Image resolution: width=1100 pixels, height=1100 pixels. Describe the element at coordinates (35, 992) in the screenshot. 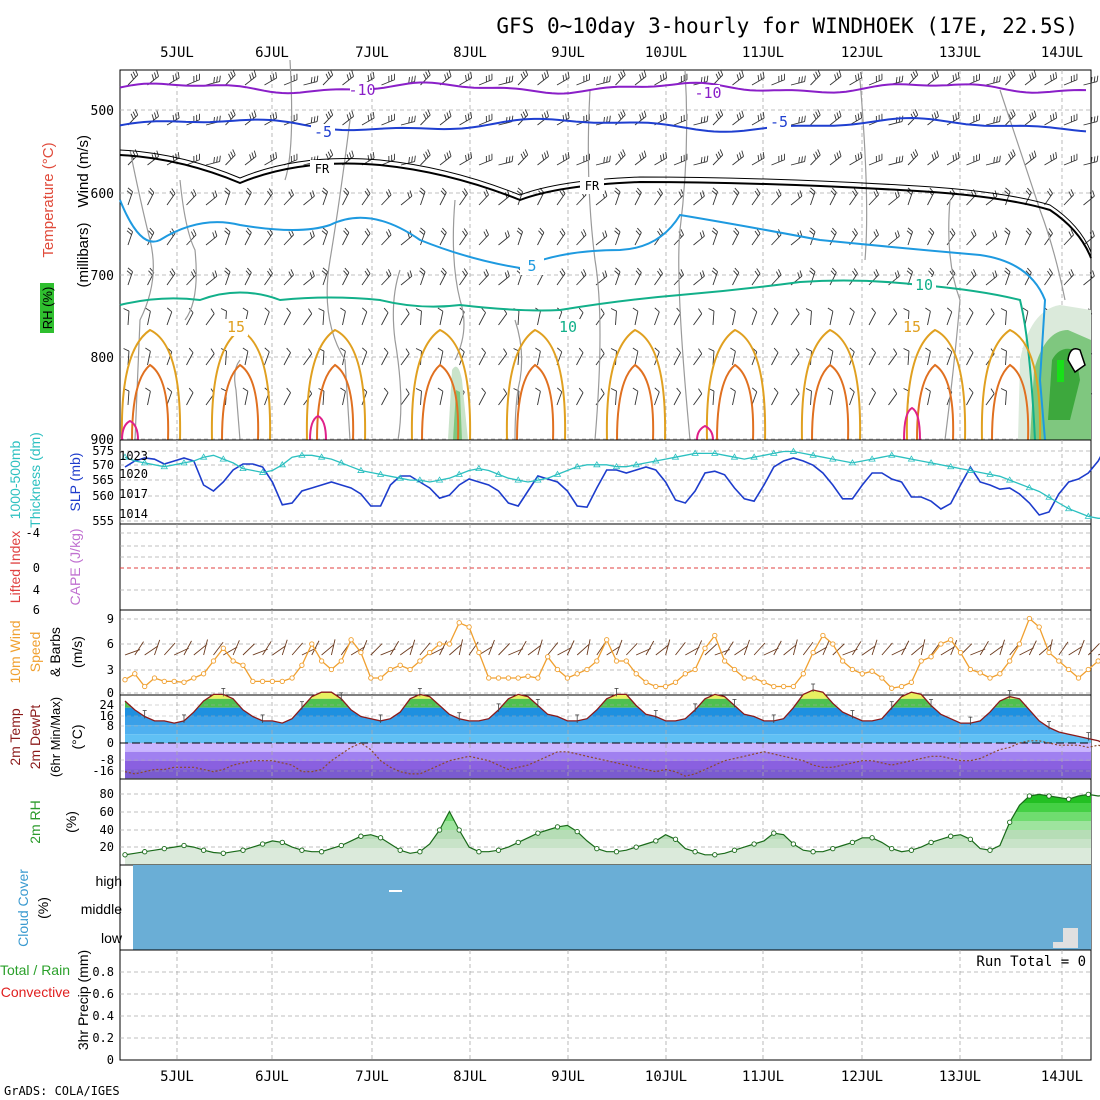

I see `precip-convective-label: Convective` at that location.